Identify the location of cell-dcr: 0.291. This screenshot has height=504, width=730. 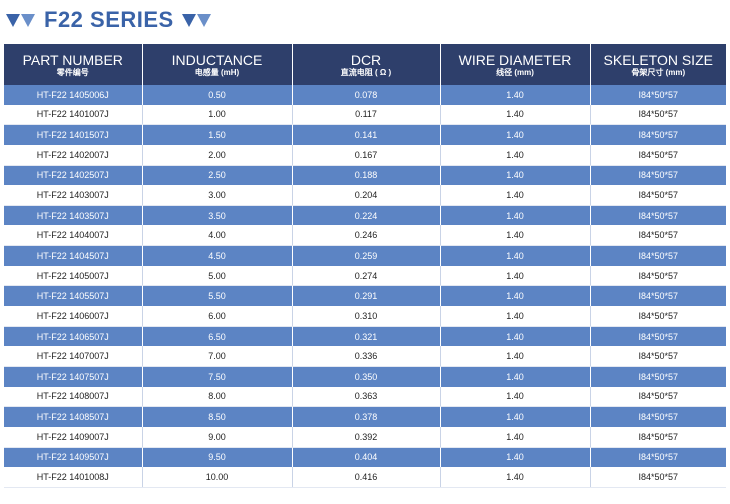
(366, 296).